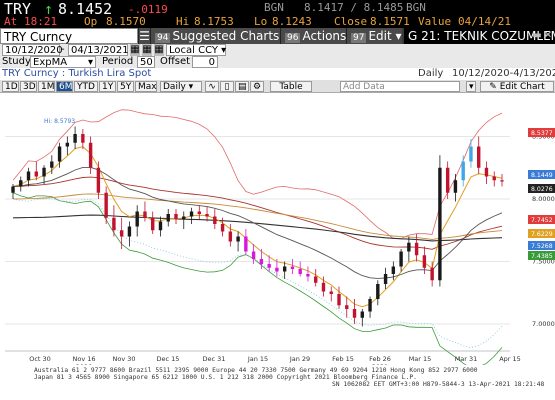 This screenshot has height=400, width=555. I want to click on price-tag-label: 8.0276, so click(542, 189).